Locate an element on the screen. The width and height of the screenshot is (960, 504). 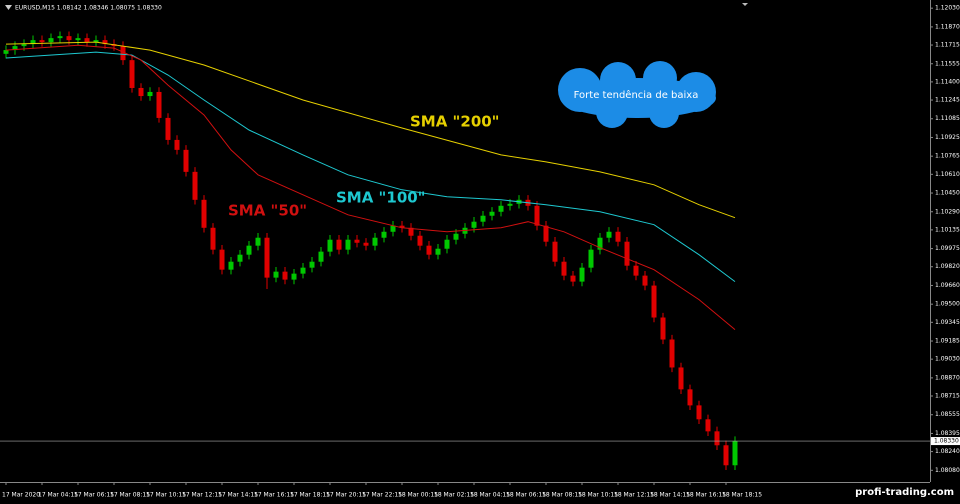
sma-label: SMA "100" is located at coordinates (381, 198).